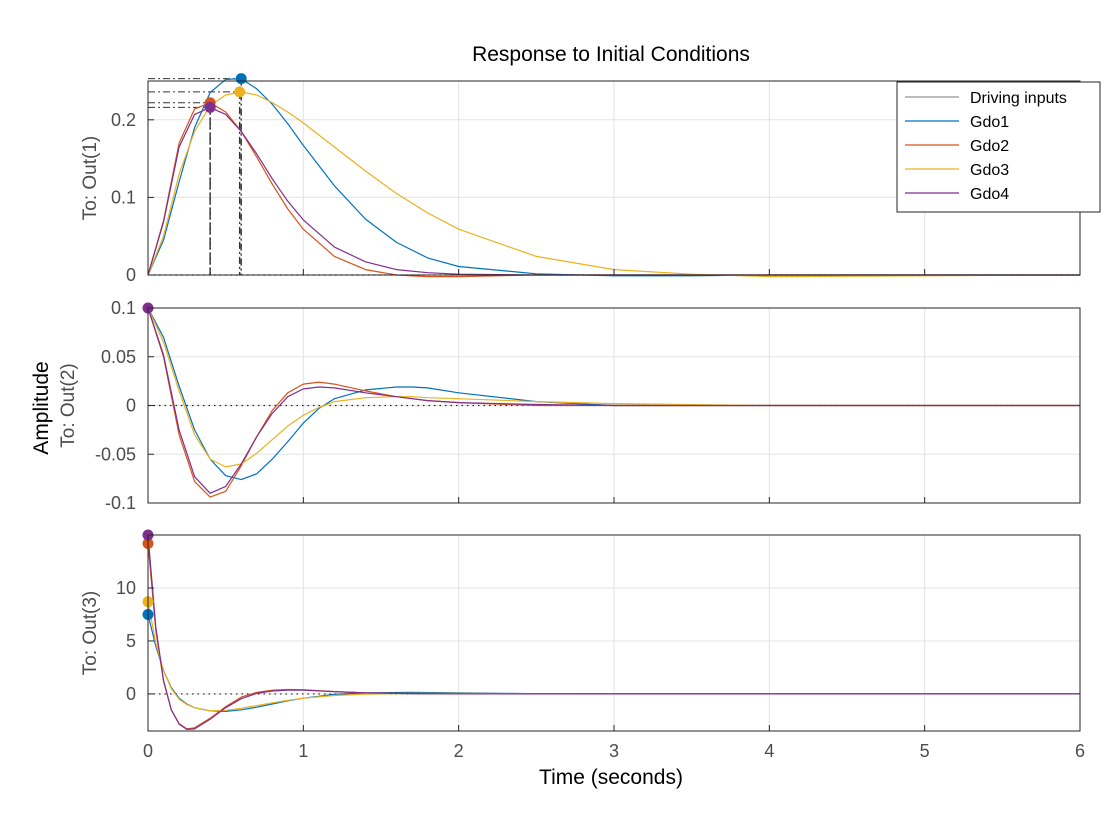 This screenshot has height=840, width=1120. Describe the element at coordinates (123, 120) in the screenshot. I see `y-tick-label: 0.2` at that location.